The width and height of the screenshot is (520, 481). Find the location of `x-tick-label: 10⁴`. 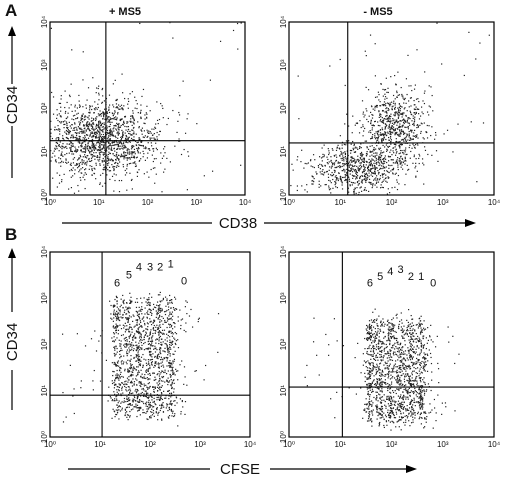

x-tick-label: 10⁴ is located at coordinates (494, 202).